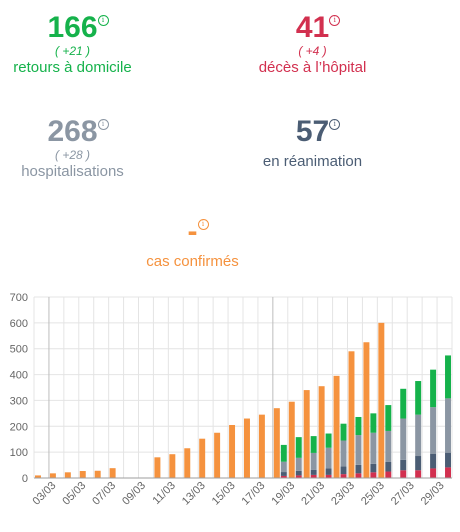 This screenshot has height=532, width=460. I want to click on x-tick-label: 25/03, so click(373, 494).